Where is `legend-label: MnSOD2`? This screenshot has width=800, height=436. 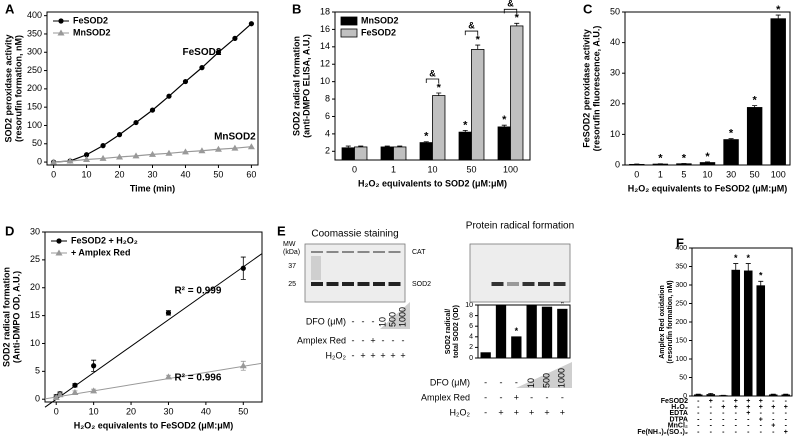
legend-label: MnSOD2 is located at coordinates (92, 32).